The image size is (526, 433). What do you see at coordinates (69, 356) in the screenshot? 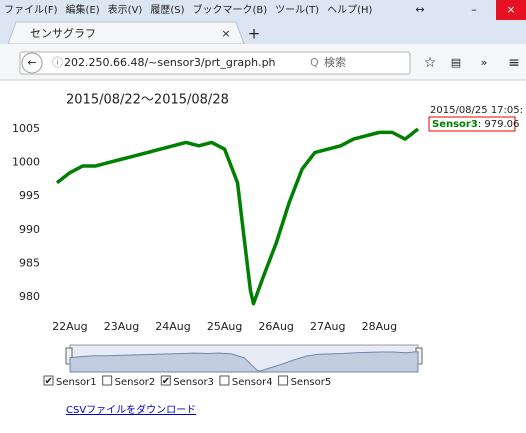
I see `nav-handle-left` at bounding box center [69, 356].